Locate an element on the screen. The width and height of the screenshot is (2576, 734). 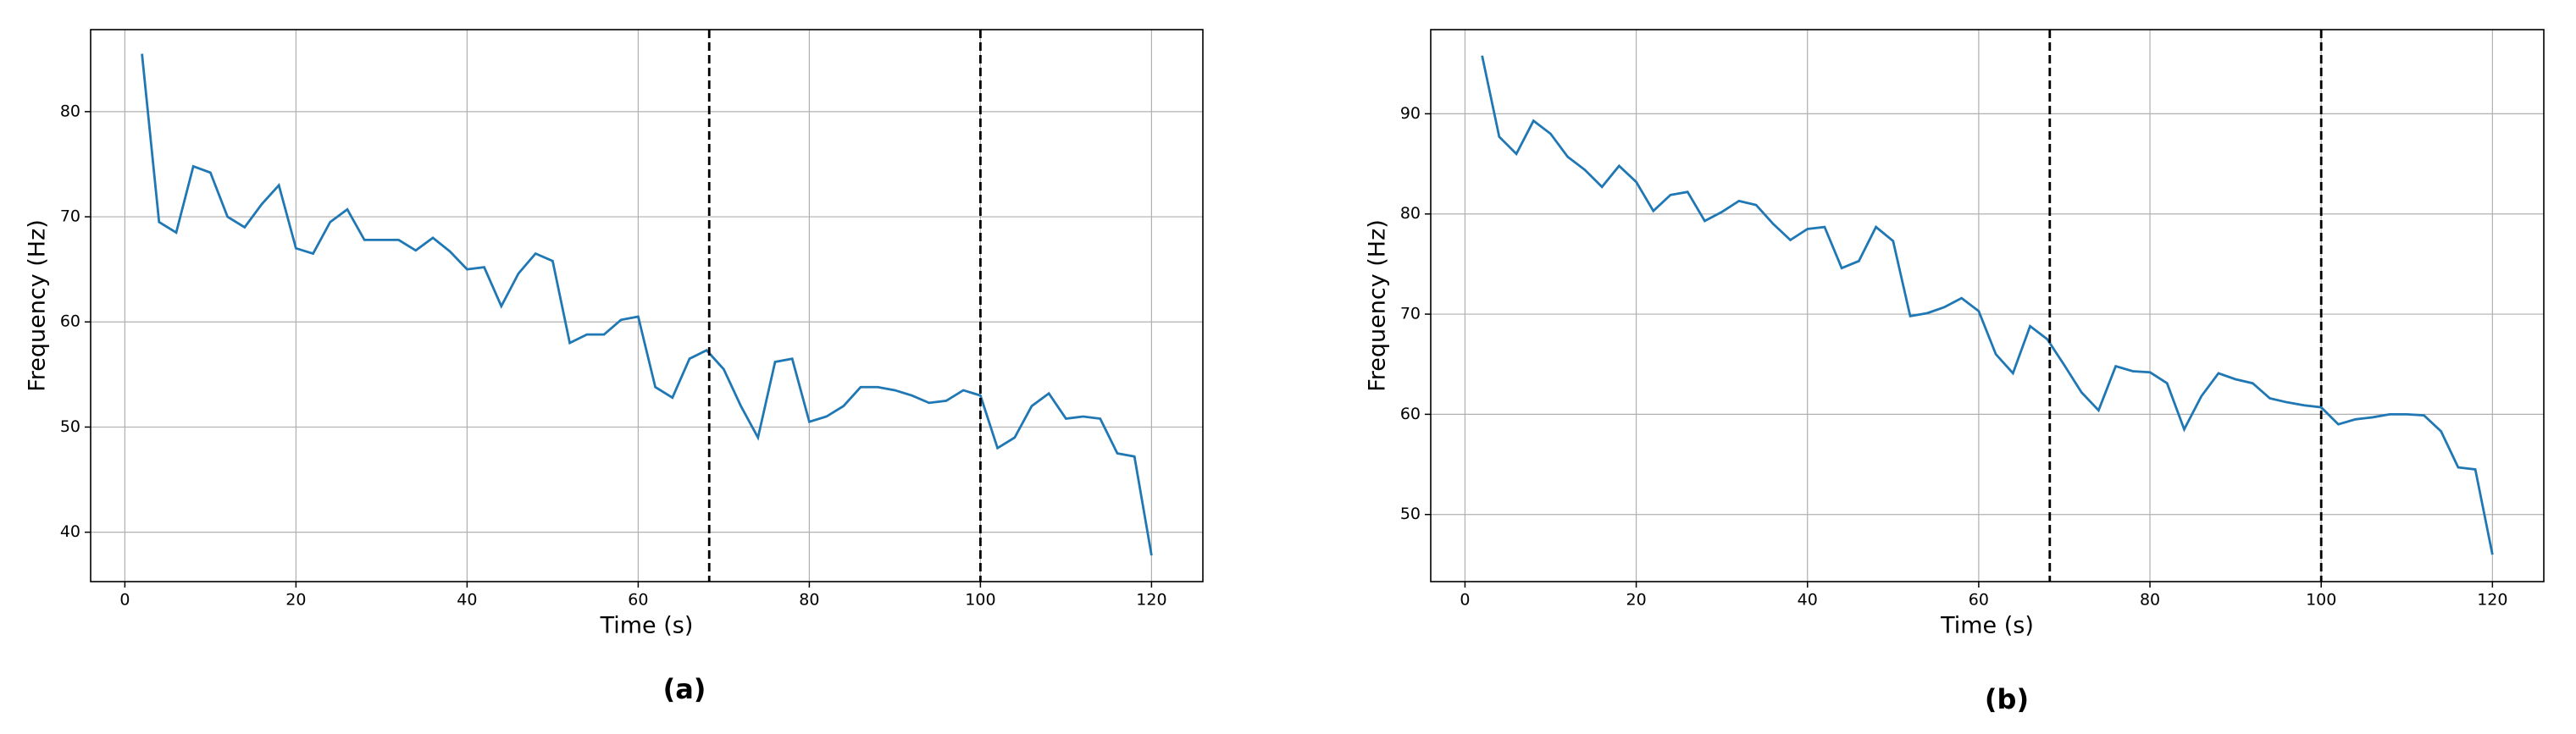
caption: (b) is located at coordinates (2007, 699).